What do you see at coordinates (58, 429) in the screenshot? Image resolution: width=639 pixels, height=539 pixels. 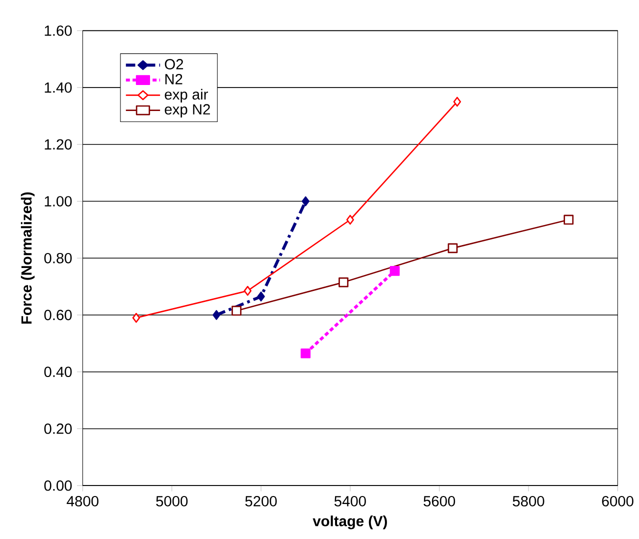 I see `y-tick-label: 0.20` at bounding box center [58, 429].